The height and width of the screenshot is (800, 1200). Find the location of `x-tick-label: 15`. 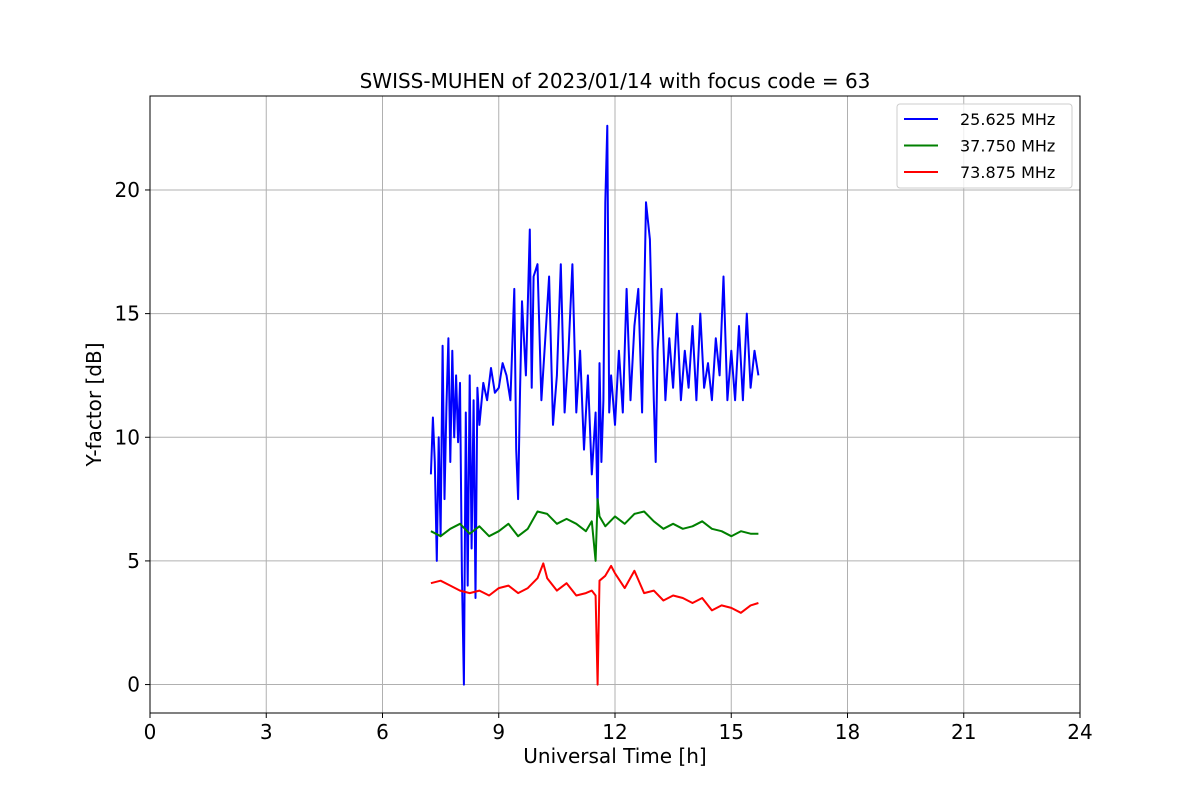

x-tick-label: 15 is located at coordinates (731, 732).